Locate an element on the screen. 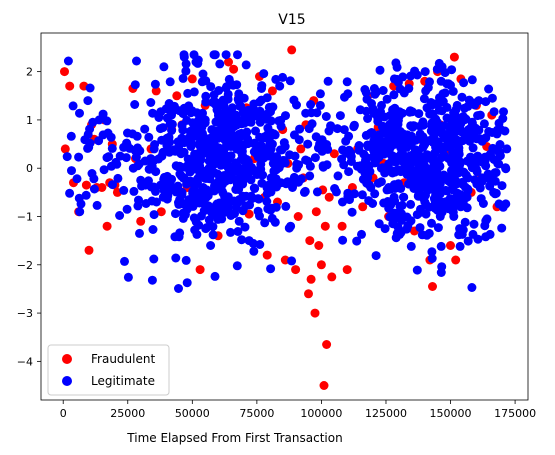  legend-label-legitimate: Legitimate is located at coordinates (123, 381).